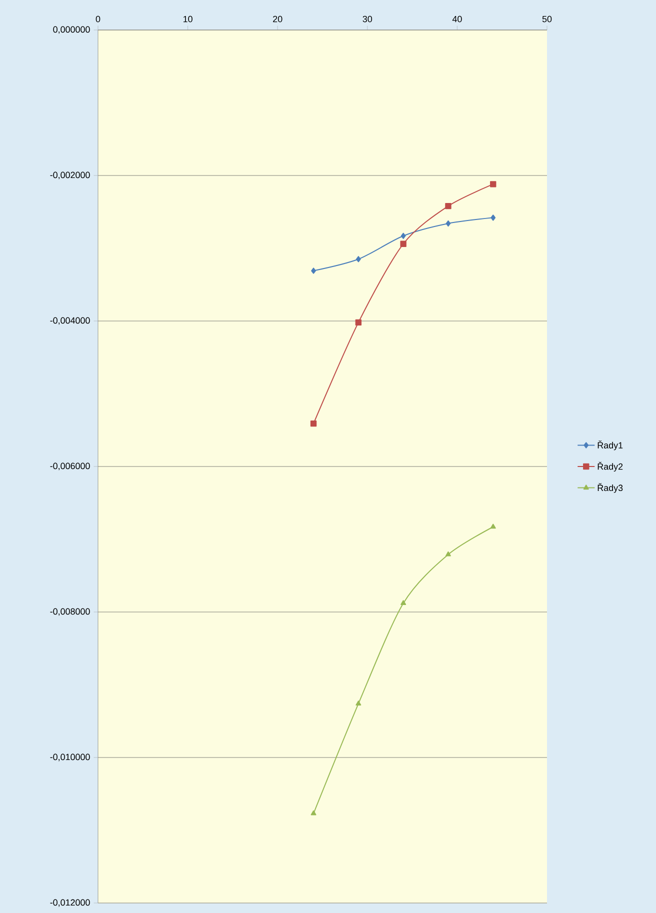 Image resolution: width=656 pixels, height=913 pixels. I want to click on y-tick-label: -0,002000, so click(70, 176).